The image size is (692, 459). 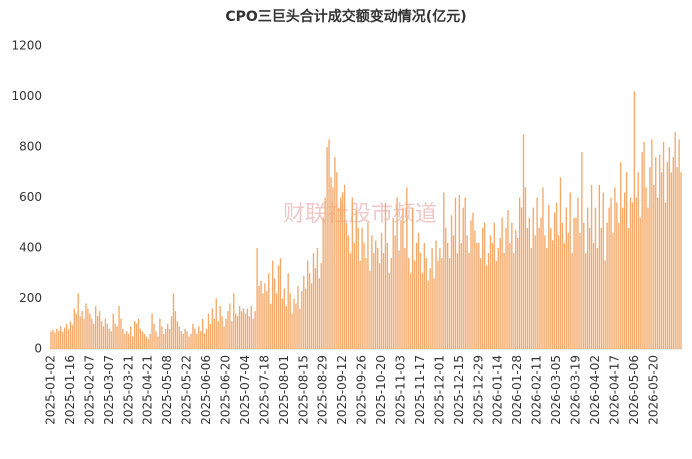 I want to click on x-tick-label: 2025-12-15, so click(x=459, y=390).